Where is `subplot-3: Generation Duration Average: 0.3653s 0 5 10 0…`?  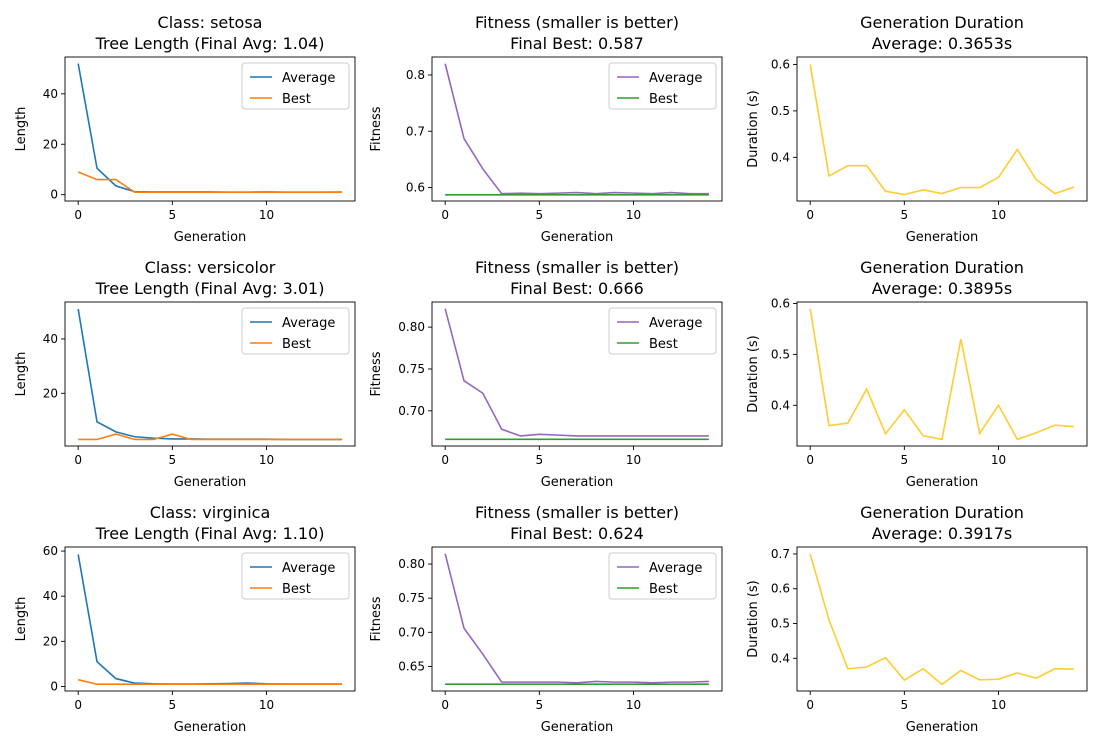
subplot-3: Generation Duration Average: 0.3653s 0 5 10 0… is located at coordinates (917, 129).